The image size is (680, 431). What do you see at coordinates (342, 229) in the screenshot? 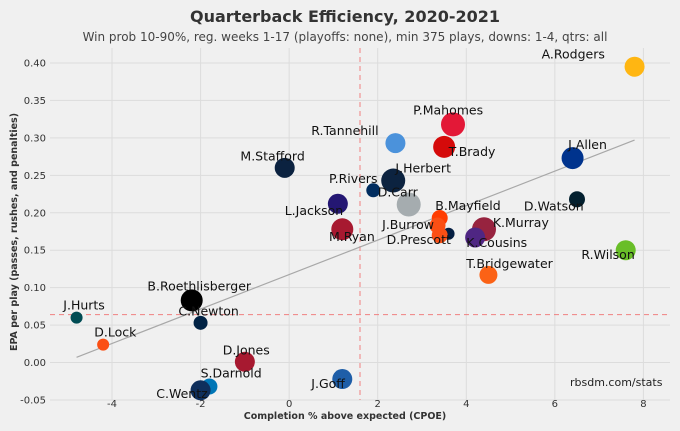
I see `point-m-ryan` at bounding box center [342, 229].